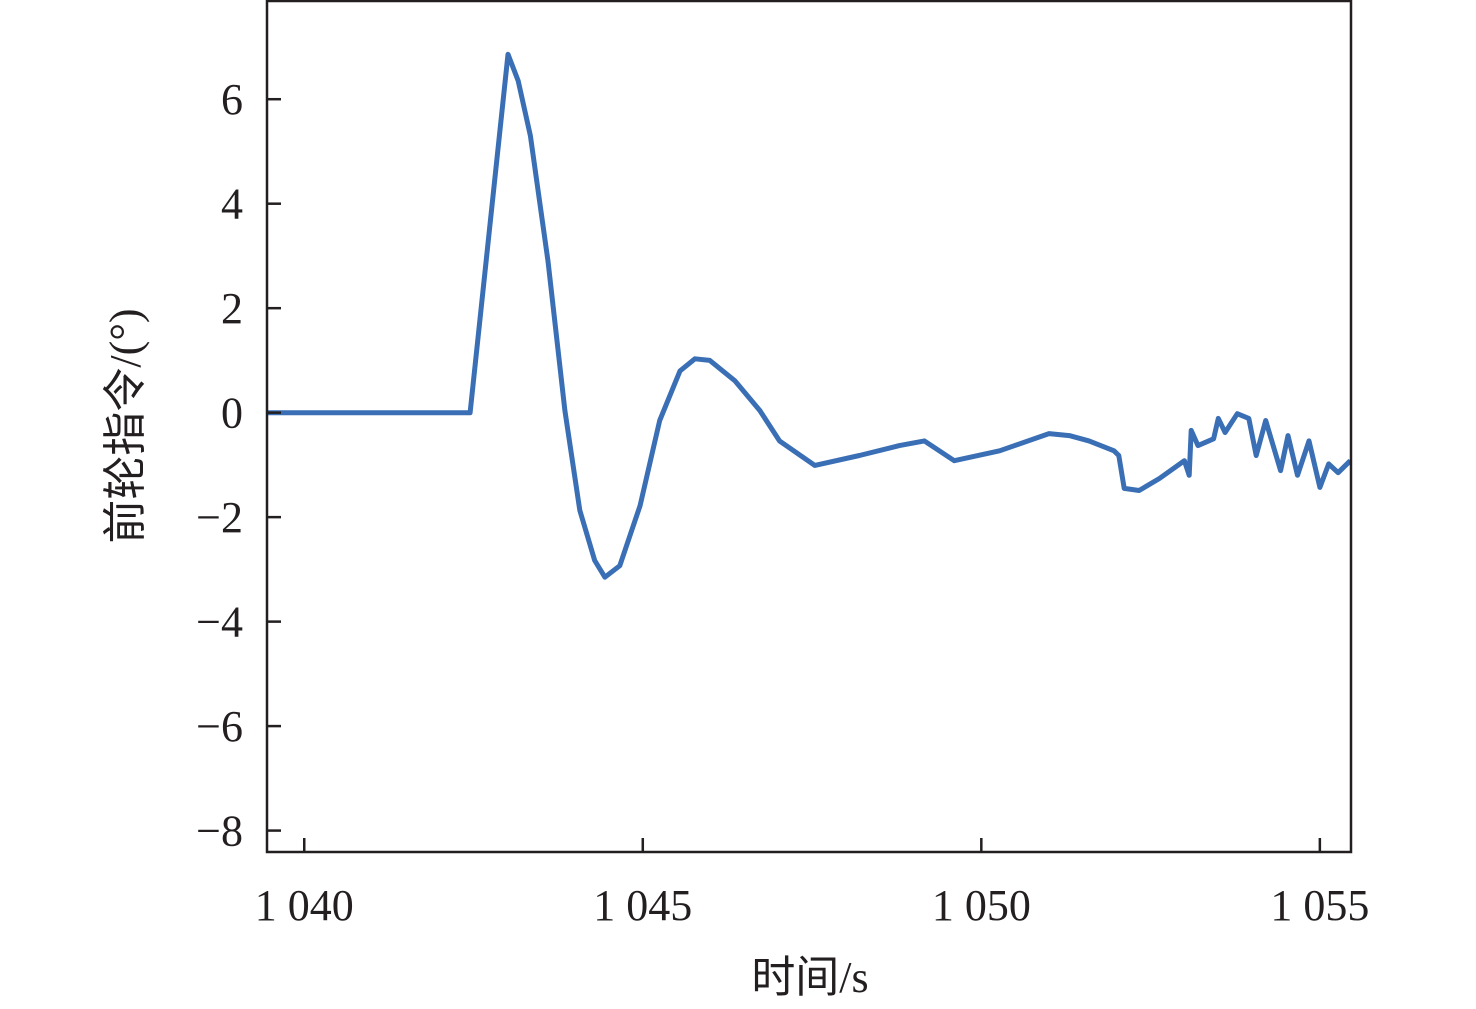 Image resolution: width=1476 pixels, height=1009 pixels. Describe the element at coordinates (219, 726) in the screenshot. I see `y-tick-label: −6` at that location.